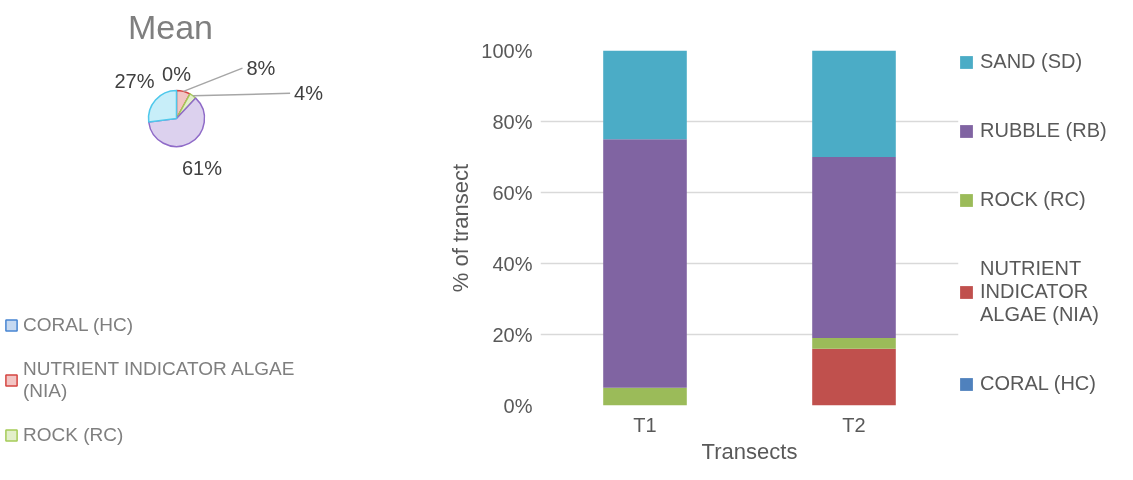 The image size is (1133, 480). I want to click on text: 0%, so click(176, 73).